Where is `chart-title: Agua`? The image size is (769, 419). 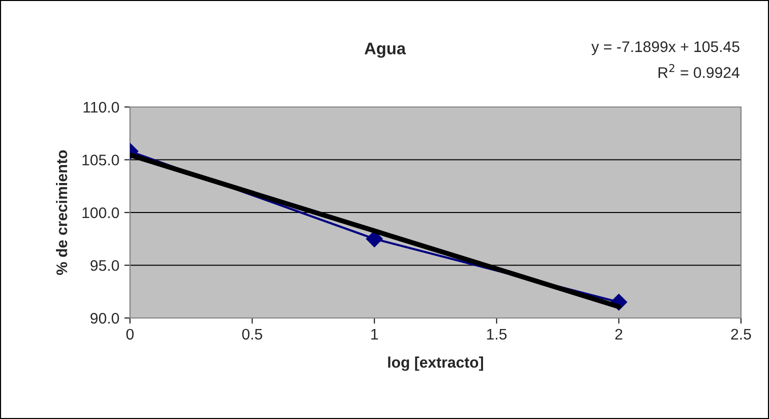
chart-title: Agua is located at coordinates (385, 50).